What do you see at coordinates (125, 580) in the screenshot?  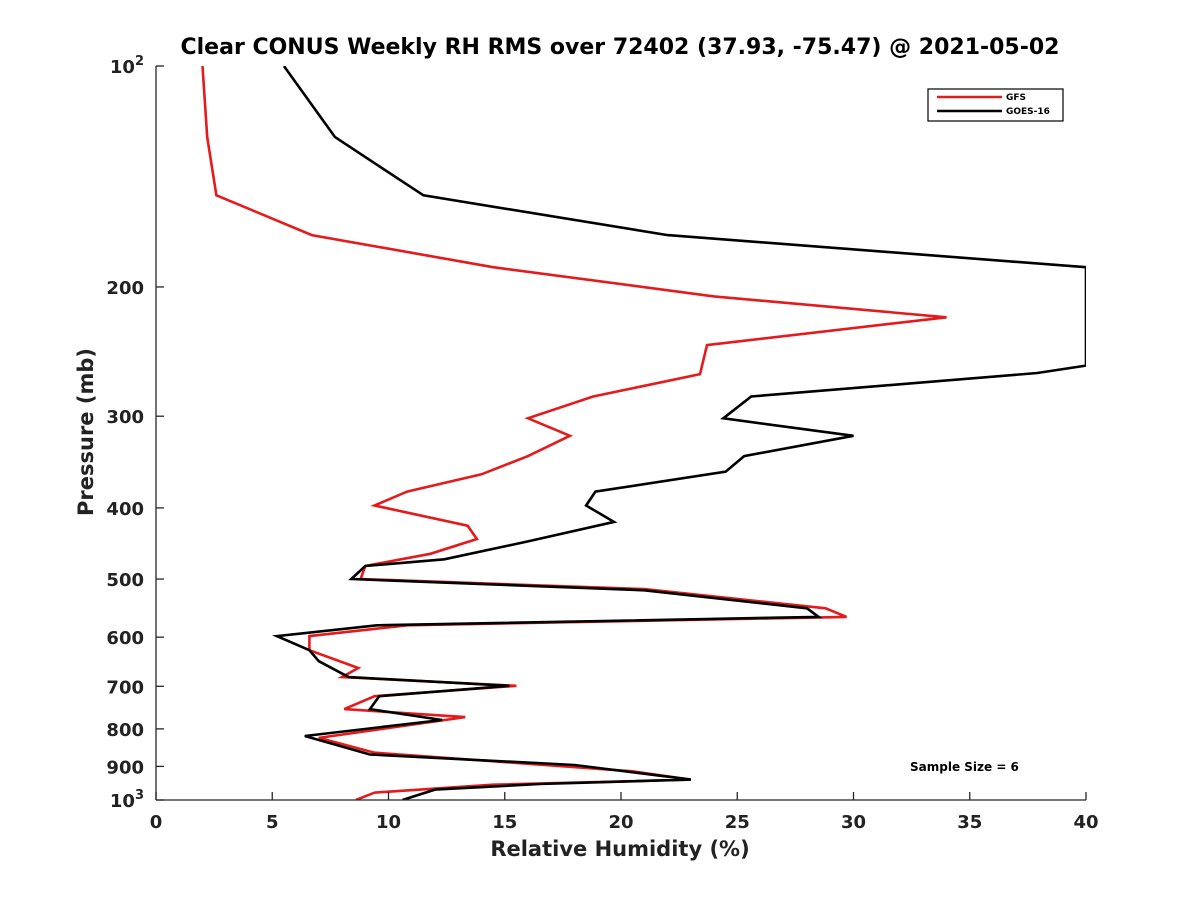 I see `y-tick-label: 500` at bounding box center [125, 580].